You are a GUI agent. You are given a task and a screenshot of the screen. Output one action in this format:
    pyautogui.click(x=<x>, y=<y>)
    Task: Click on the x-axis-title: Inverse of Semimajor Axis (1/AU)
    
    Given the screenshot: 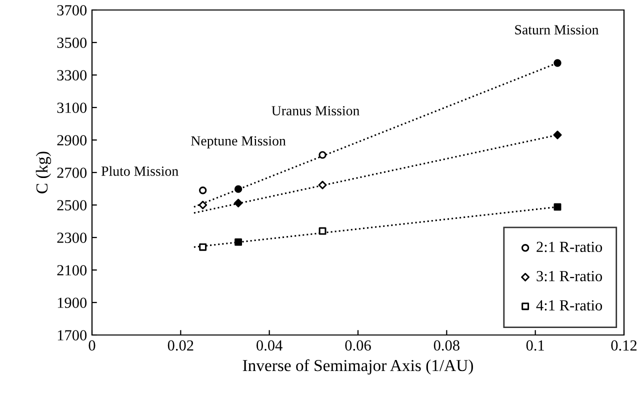 What is the action you would take?
    pyautogui.click(x=357, y=367)
    